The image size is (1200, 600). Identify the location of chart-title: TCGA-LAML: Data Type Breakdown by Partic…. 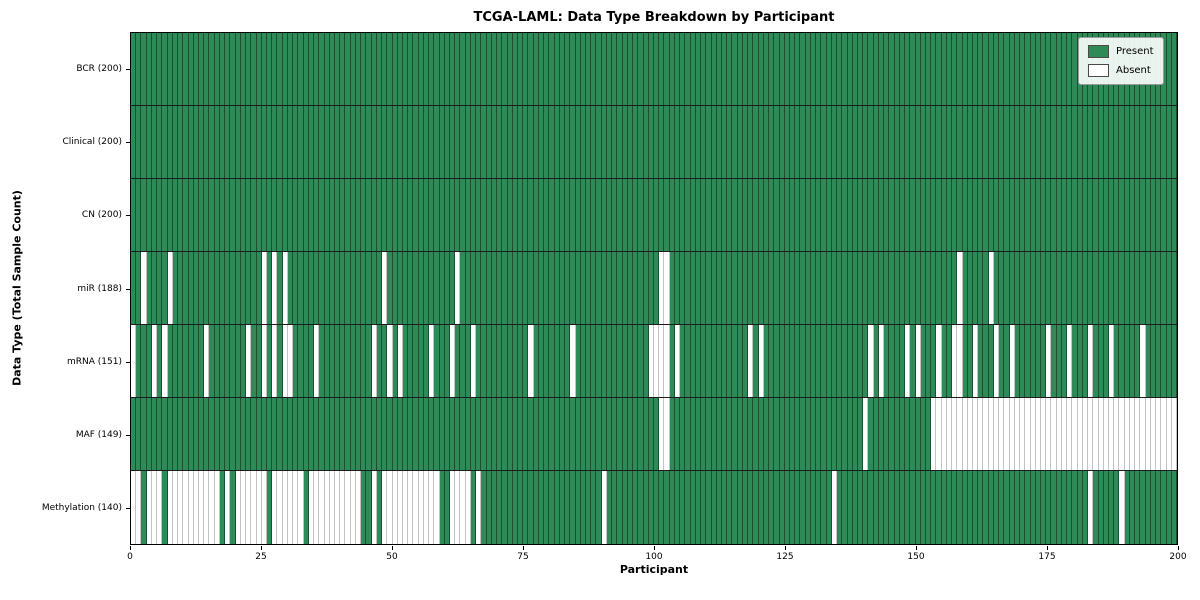
(654, 17).